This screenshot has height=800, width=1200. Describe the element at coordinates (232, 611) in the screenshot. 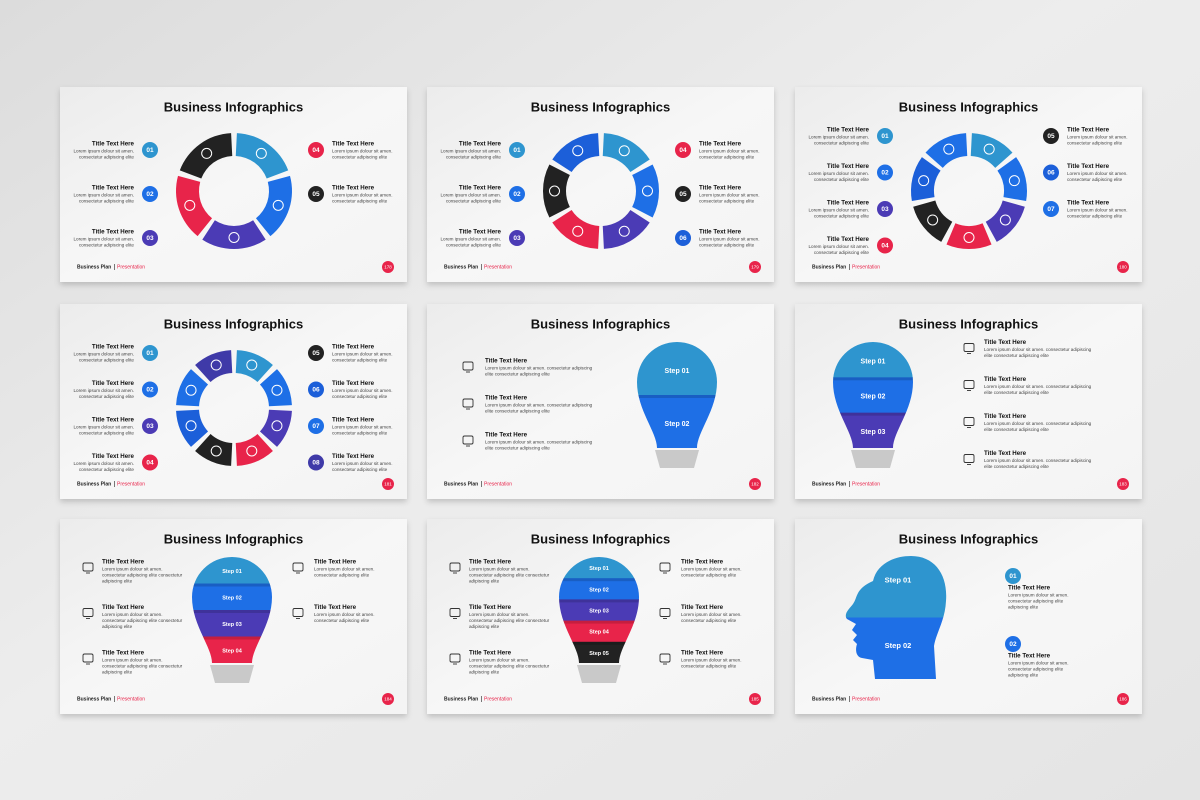

I see `band-shade` at that location.